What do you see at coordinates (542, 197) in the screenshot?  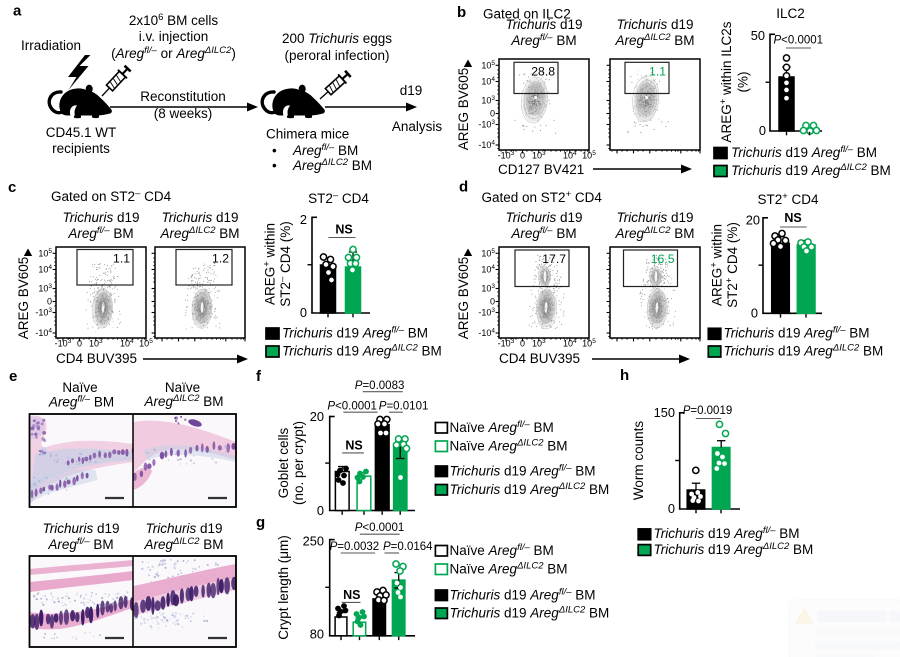 I see `svg-text: Gated on ST2+​ CD4` at bounding box center [542, 197].